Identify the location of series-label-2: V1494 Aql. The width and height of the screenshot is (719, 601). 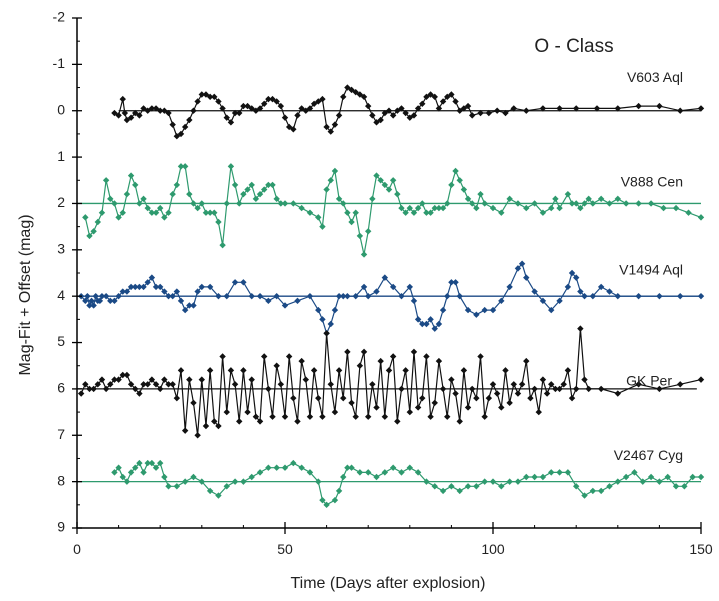
(651, 269).